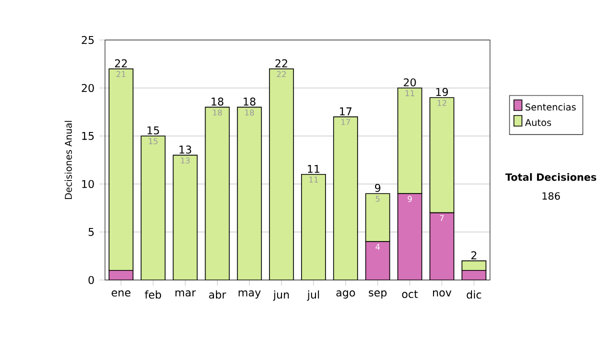  Describe the element at coordinates (217, 294) in the screenshot. I see `x-tick-label: abr` at that location.